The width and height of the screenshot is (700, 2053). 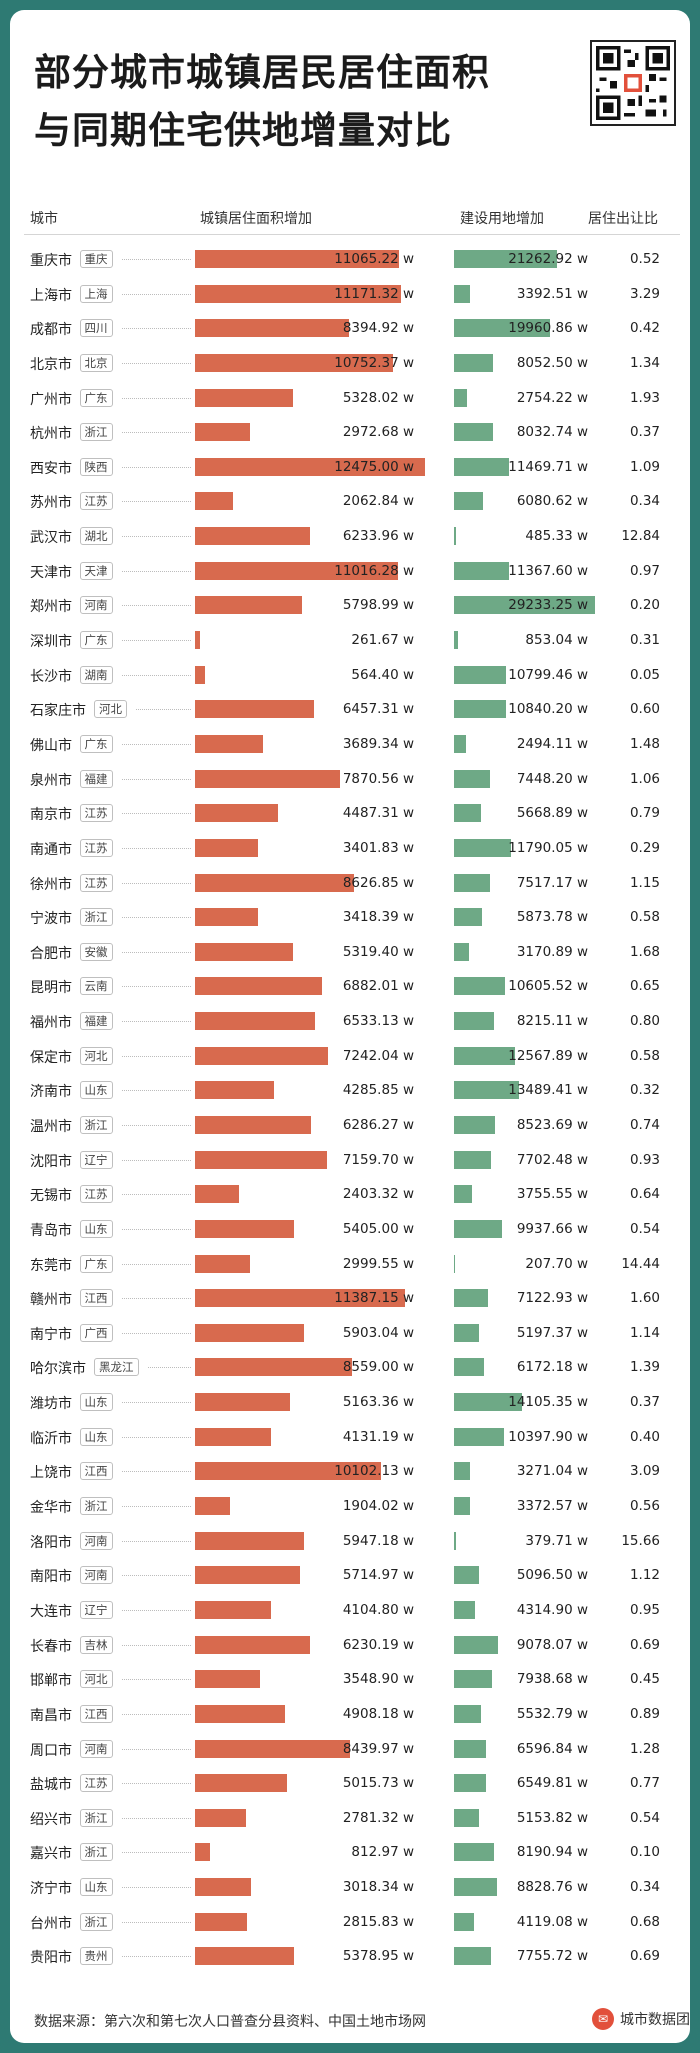 What do you see at coordinates (51, 538) in the screenshot?
I see `city-label: 武汉市` at bounding box center [51, 538].